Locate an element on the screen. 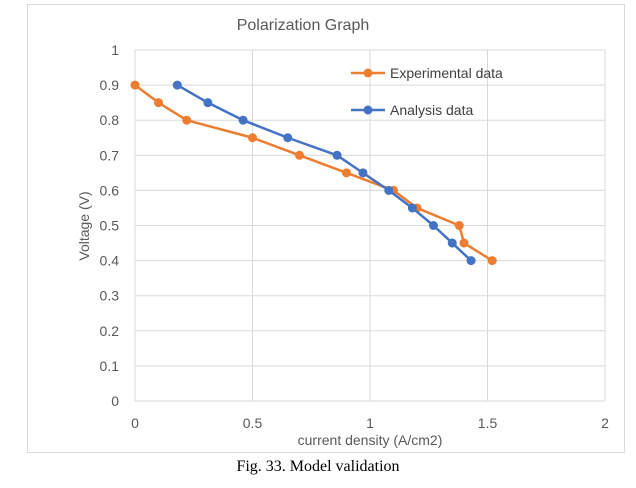 This screenshot has height=488, width=636. figure-caption: Fig. 33. Model validation is located at coordinates (318, 466).